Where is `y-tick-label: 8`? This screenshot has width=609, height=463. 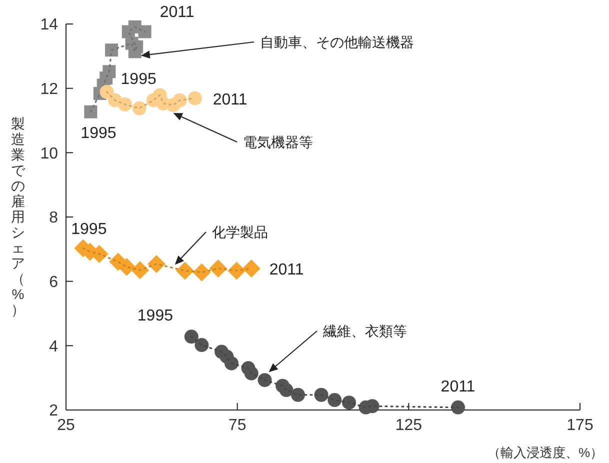
y-tick-label: 8 is located at coordinates (53, 218).